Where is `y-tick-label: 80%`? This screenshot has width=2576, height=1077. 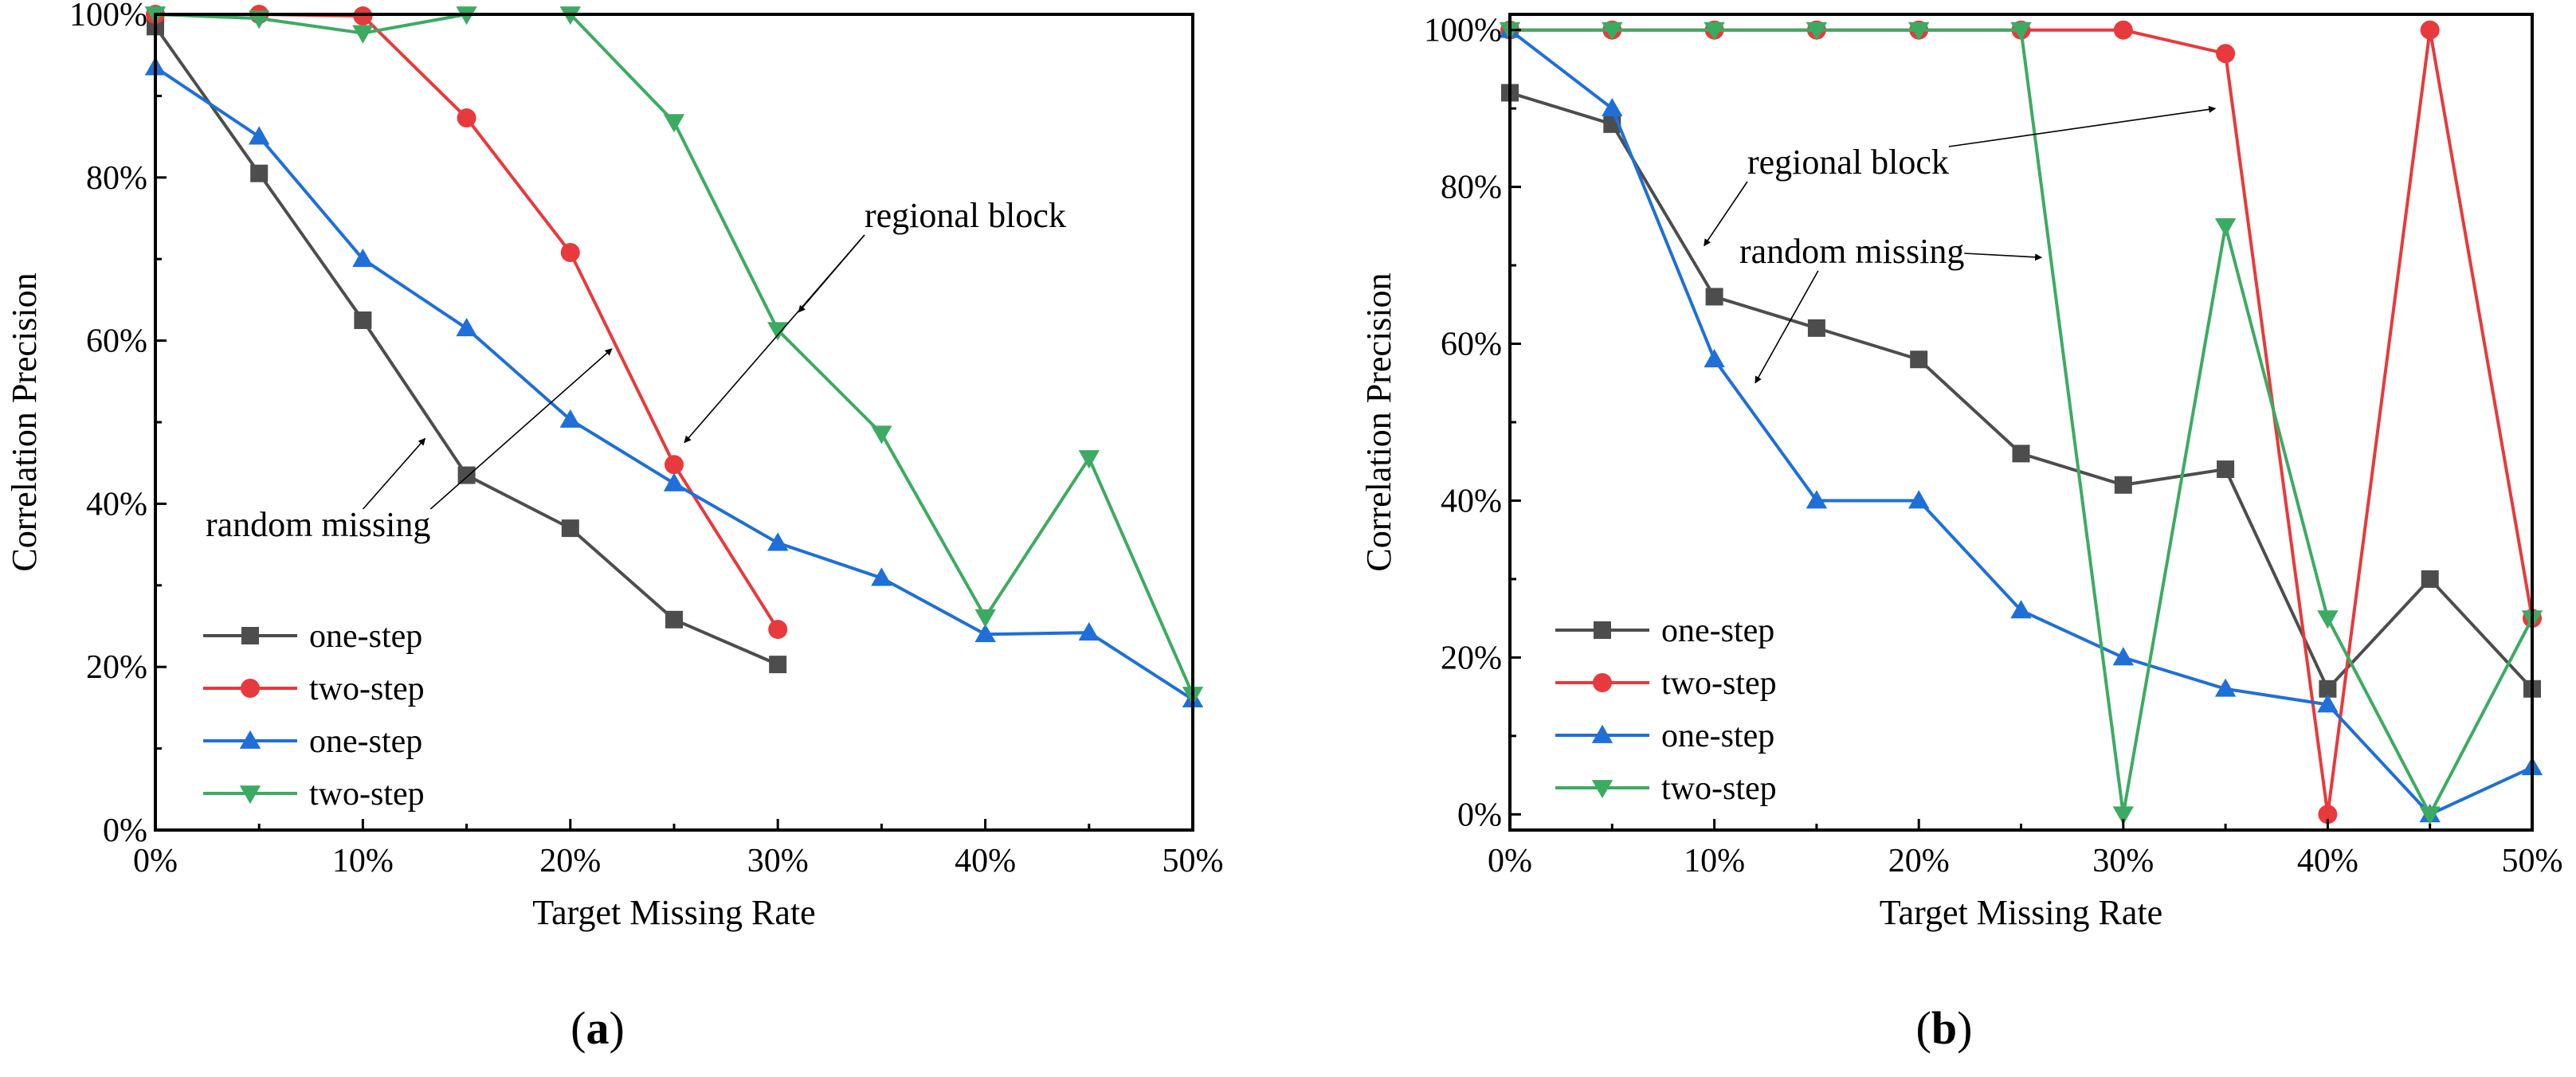 y-tick-label: 80% is located at coordinates (116, 178).